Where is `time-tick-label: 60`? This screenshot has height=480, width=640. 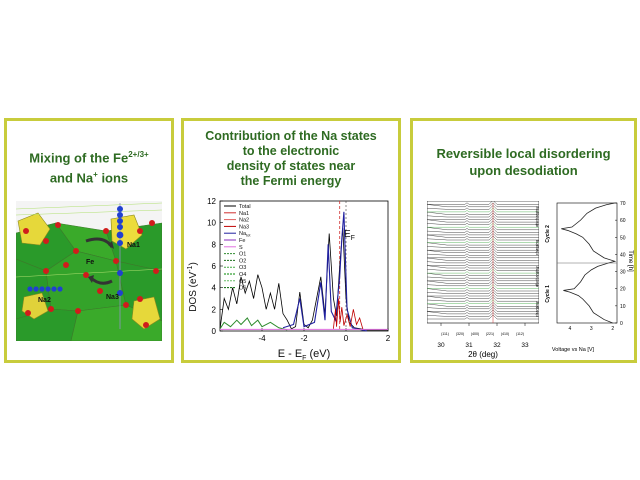
time-tick-label: 60 is located at coordinates (623, 221).